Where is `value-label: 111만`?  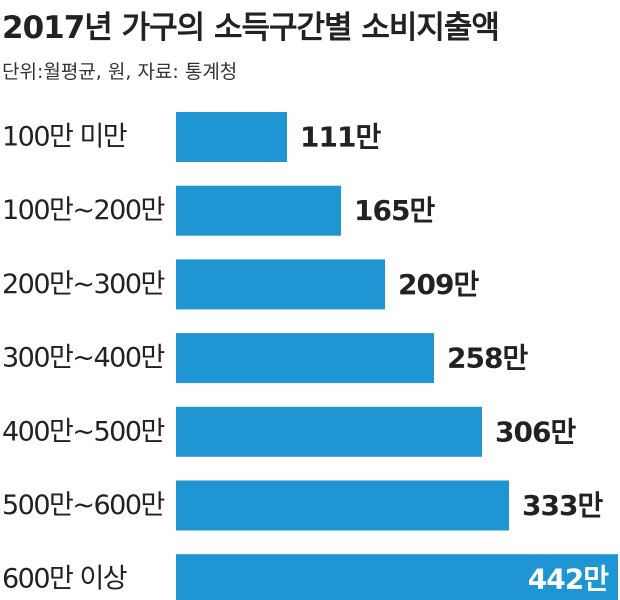
value-label: 111만 is located at coordinates (340, 137).